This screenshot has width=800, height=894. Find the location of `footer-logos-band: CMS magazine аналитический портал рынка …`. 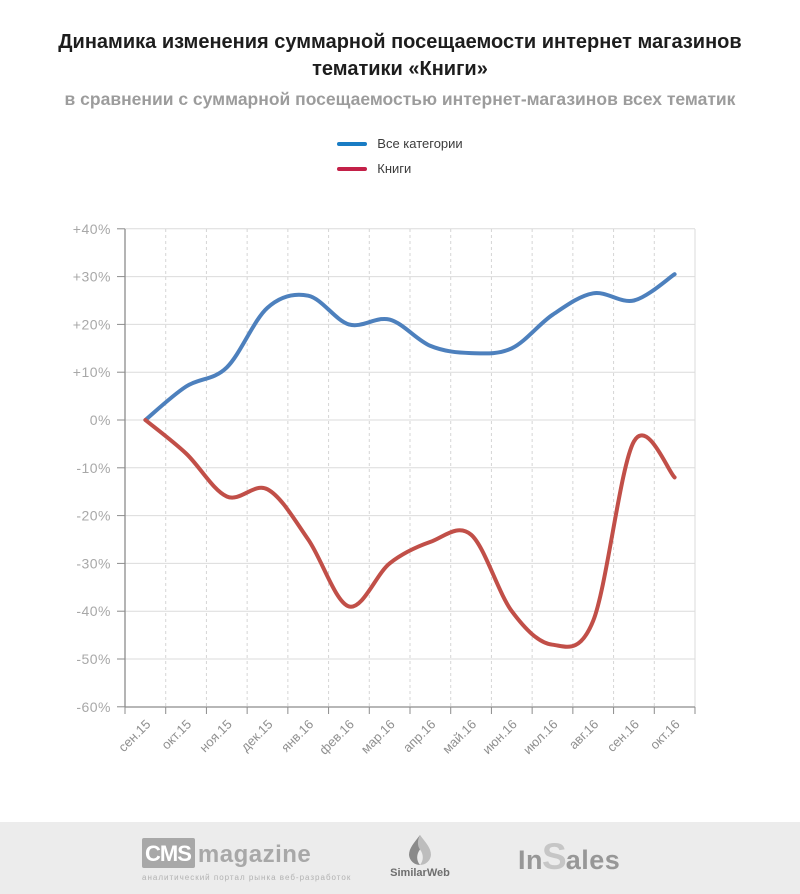

footer-logos-band: CMS magazine аналитический портал рынка … is located at coordinates (400, 858).